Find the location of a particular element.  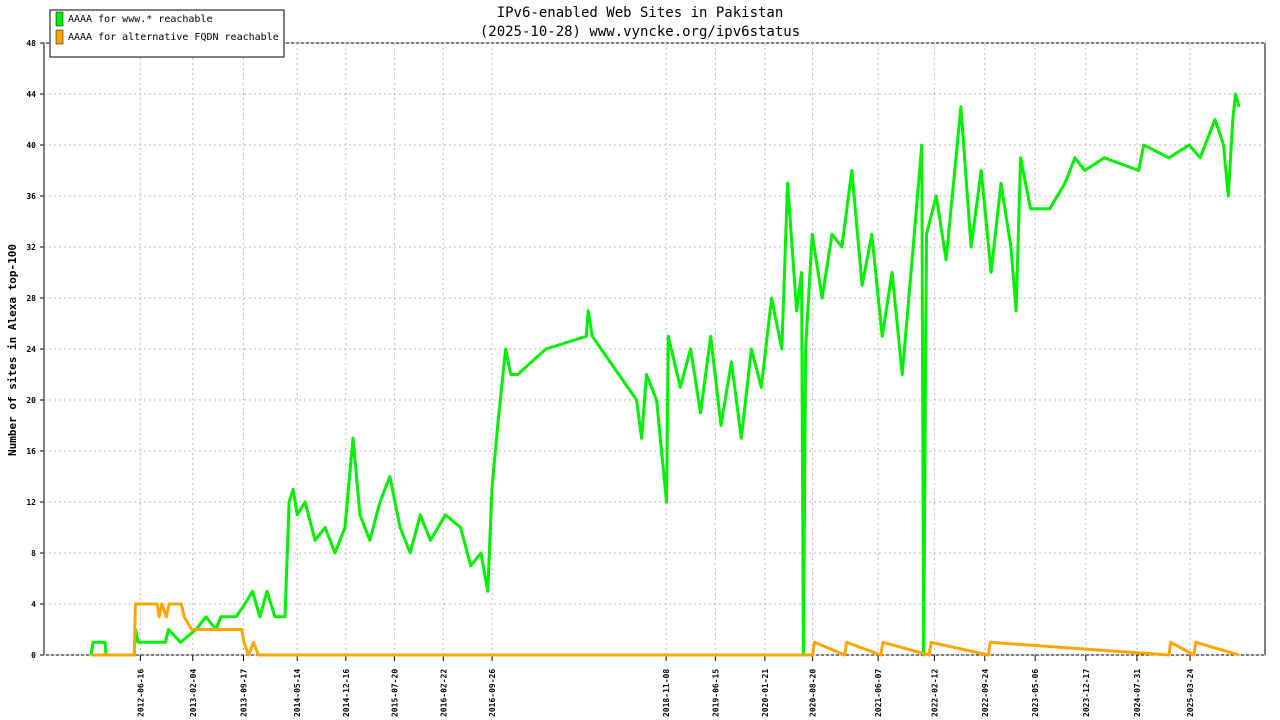

y-tick-label: 4 is located at coordinates (33, 604).